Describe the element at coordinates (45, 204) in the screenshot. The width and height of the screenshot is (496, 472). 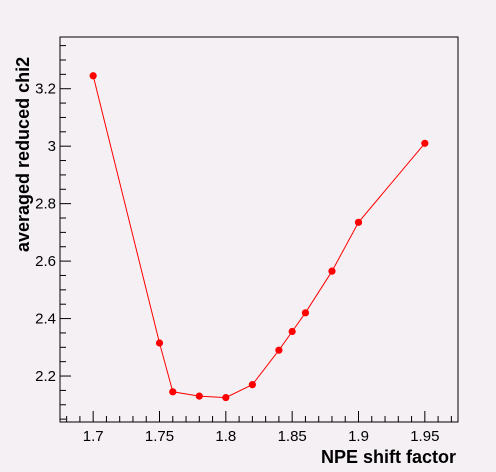
I see `y-tick-label: 2.8` at that location.